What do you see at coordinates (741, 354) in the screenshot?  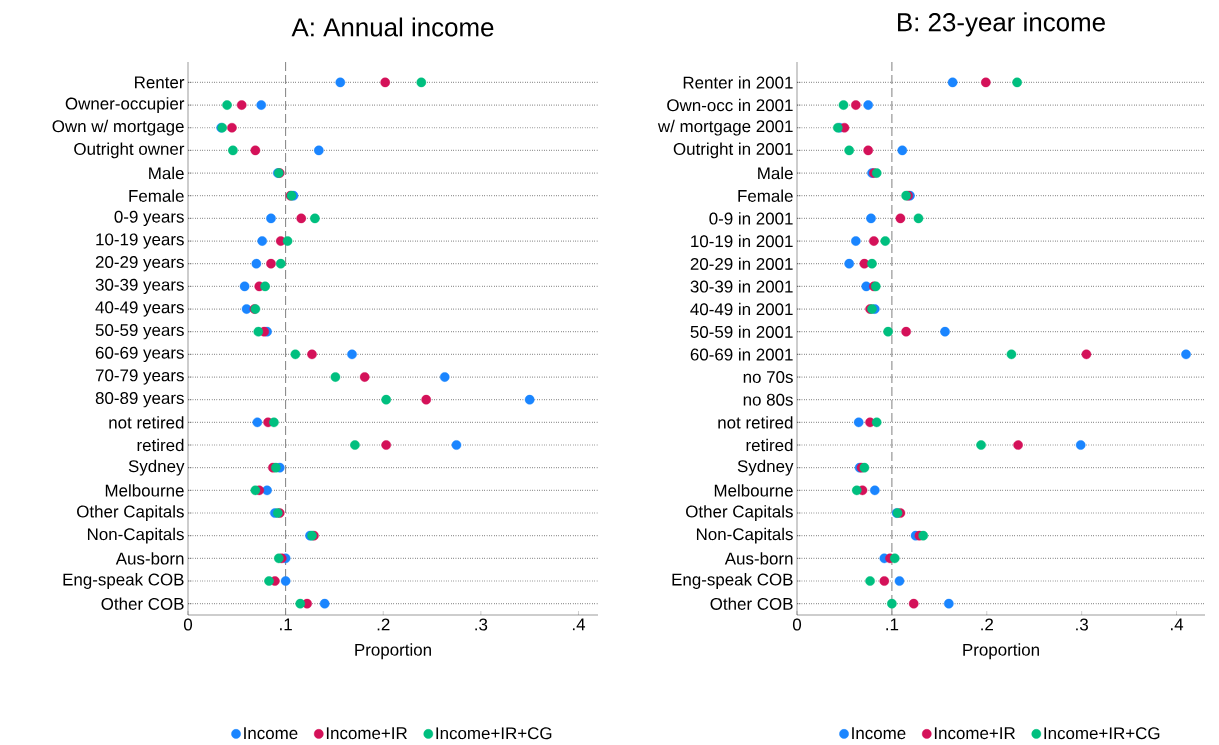 I see `y-tick-label: 60-69 in 2001` at bounding box center [741, 354].